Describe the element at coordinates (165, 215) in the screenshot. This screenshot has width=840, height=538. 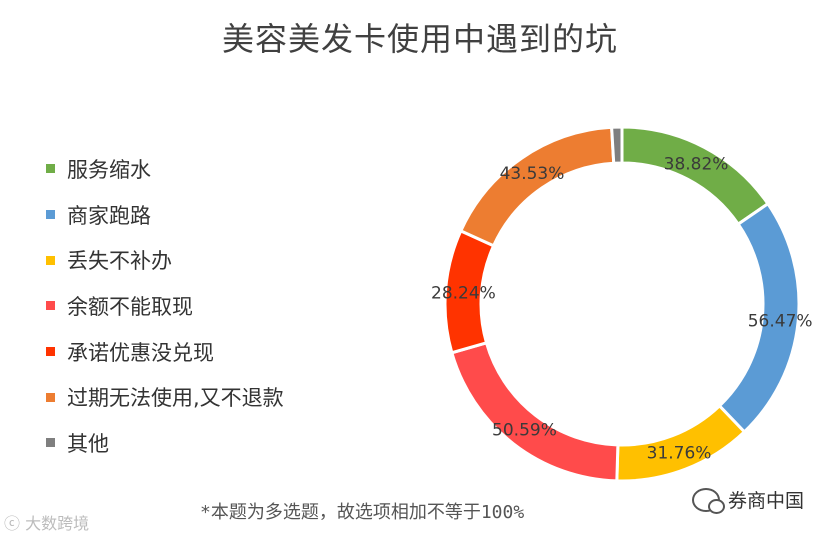
I see `legend-item: 商家跑路` at that location.